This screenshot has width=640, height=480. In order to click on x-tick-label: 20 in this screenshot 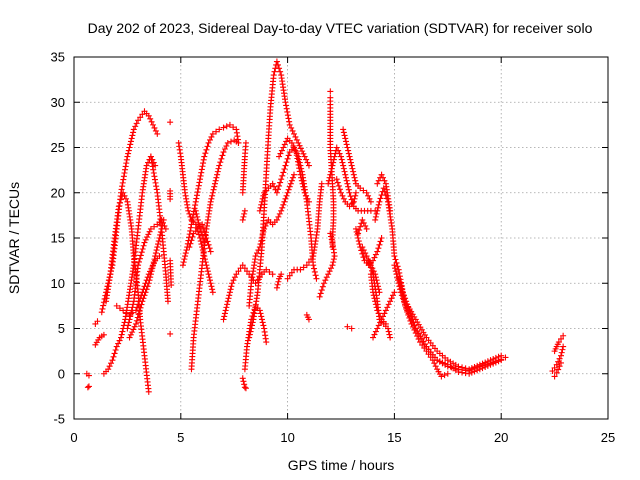, I will do `click(501, 437)`.